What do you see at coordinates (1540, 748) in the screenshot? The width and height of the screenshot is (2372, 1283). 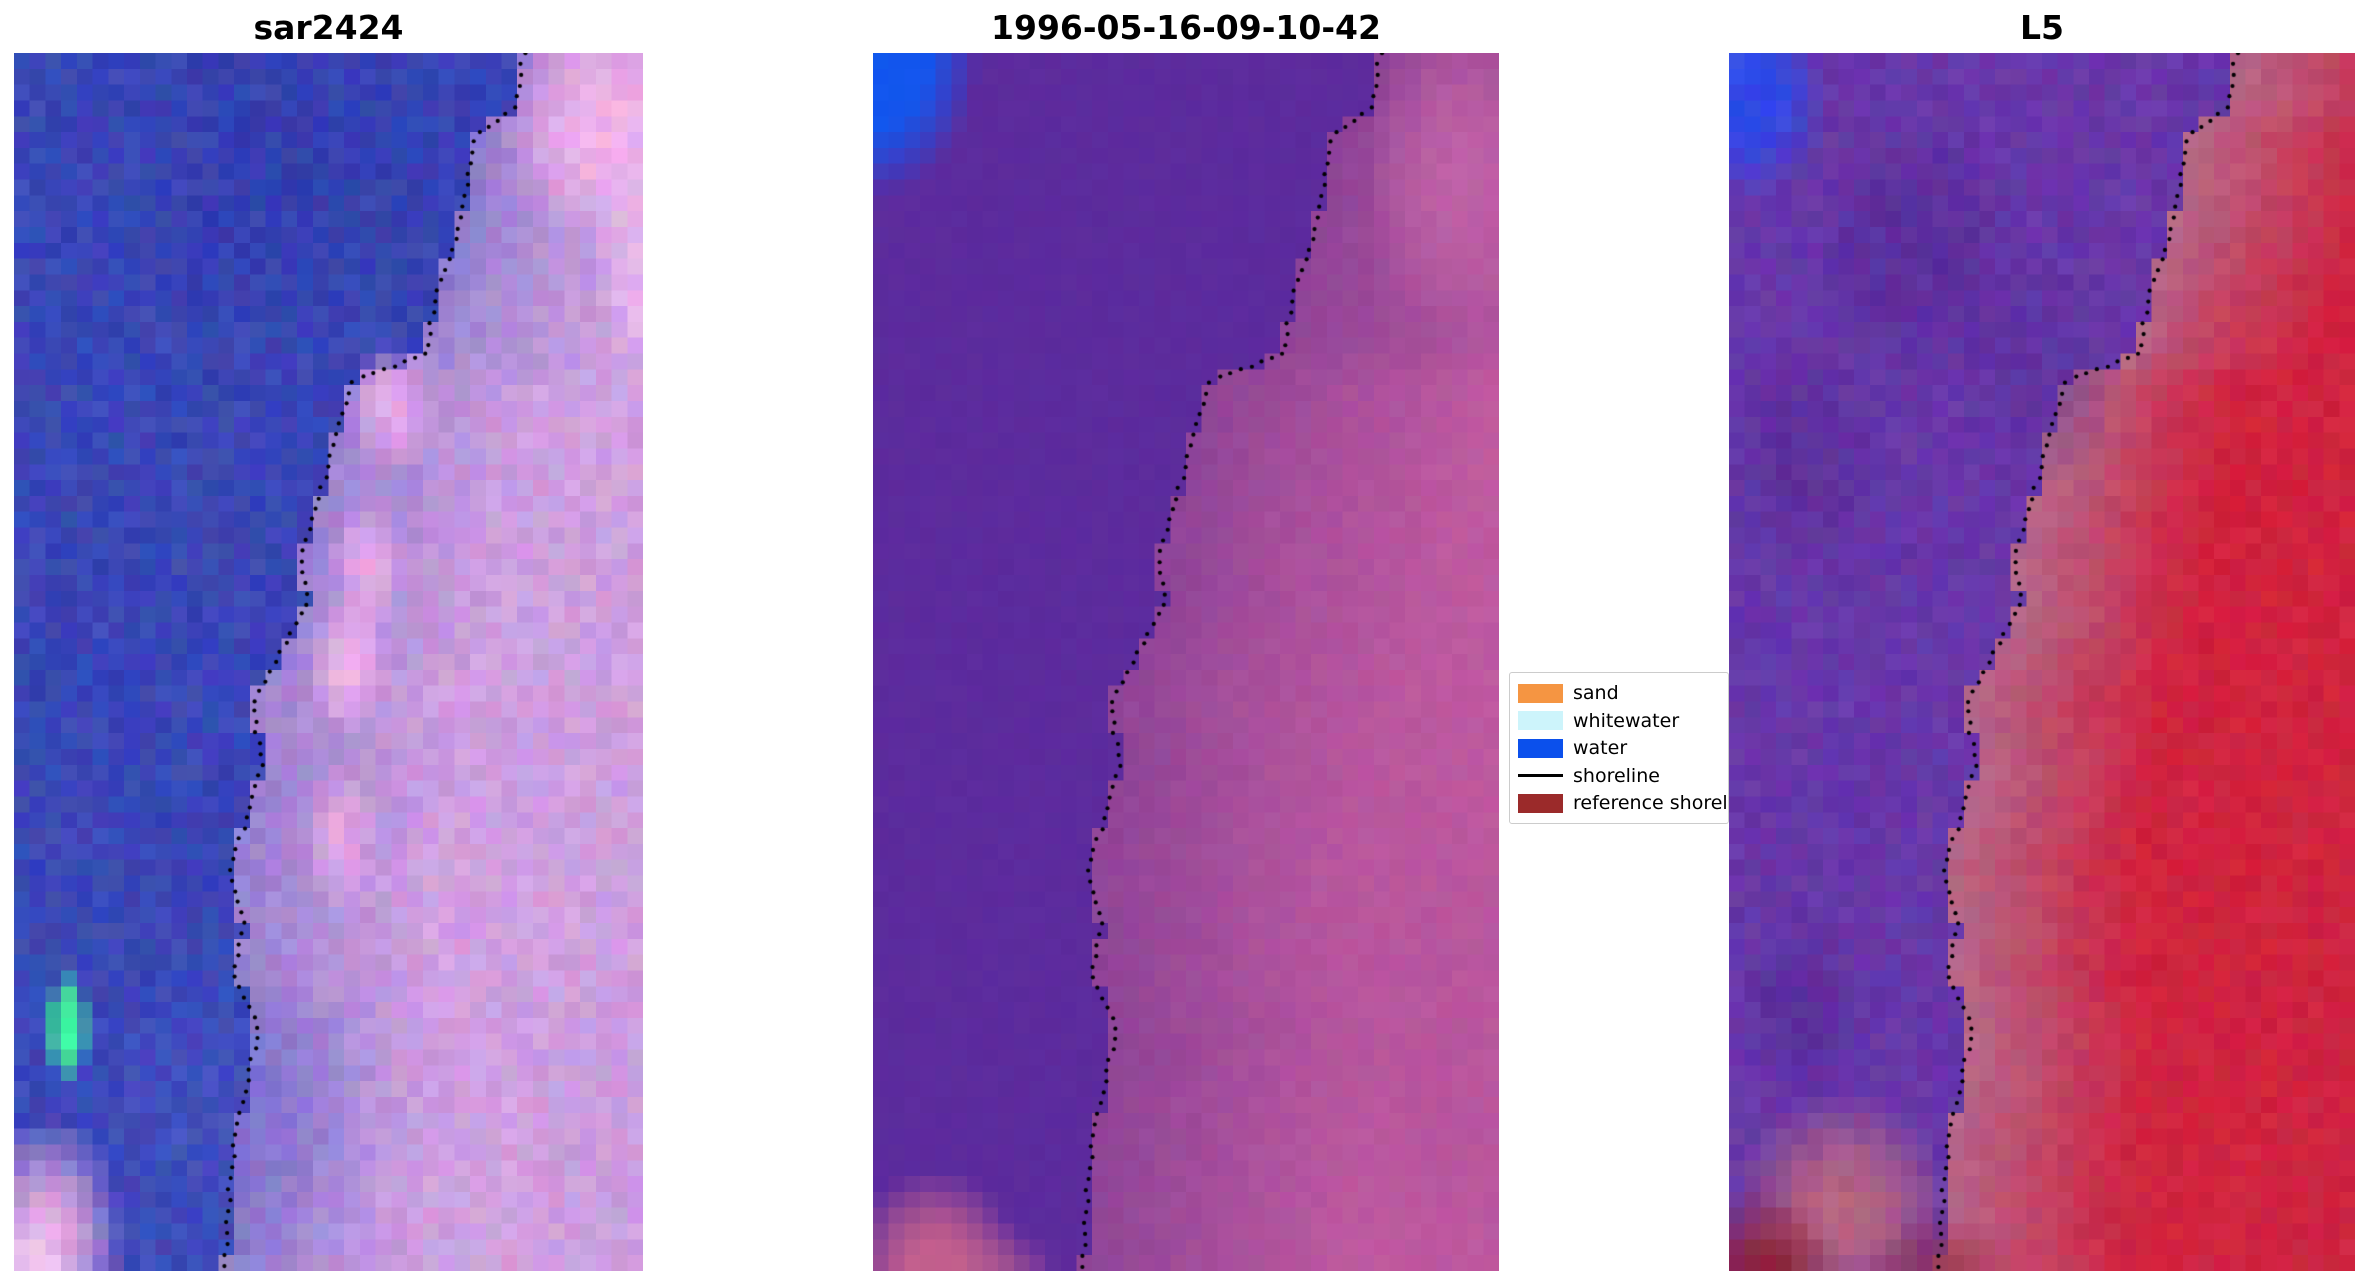 I see `water-swatch` at bounding box center [1540, 748].